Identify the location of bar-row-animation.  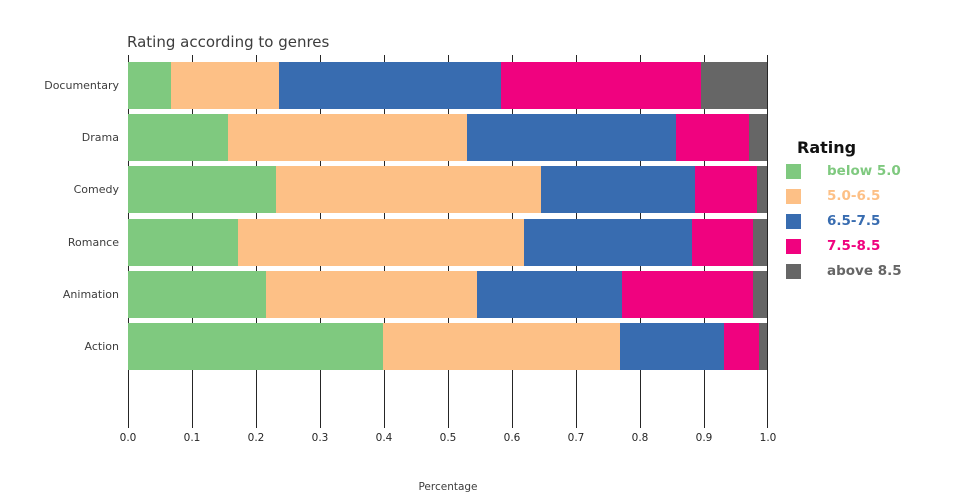
(448, 294).